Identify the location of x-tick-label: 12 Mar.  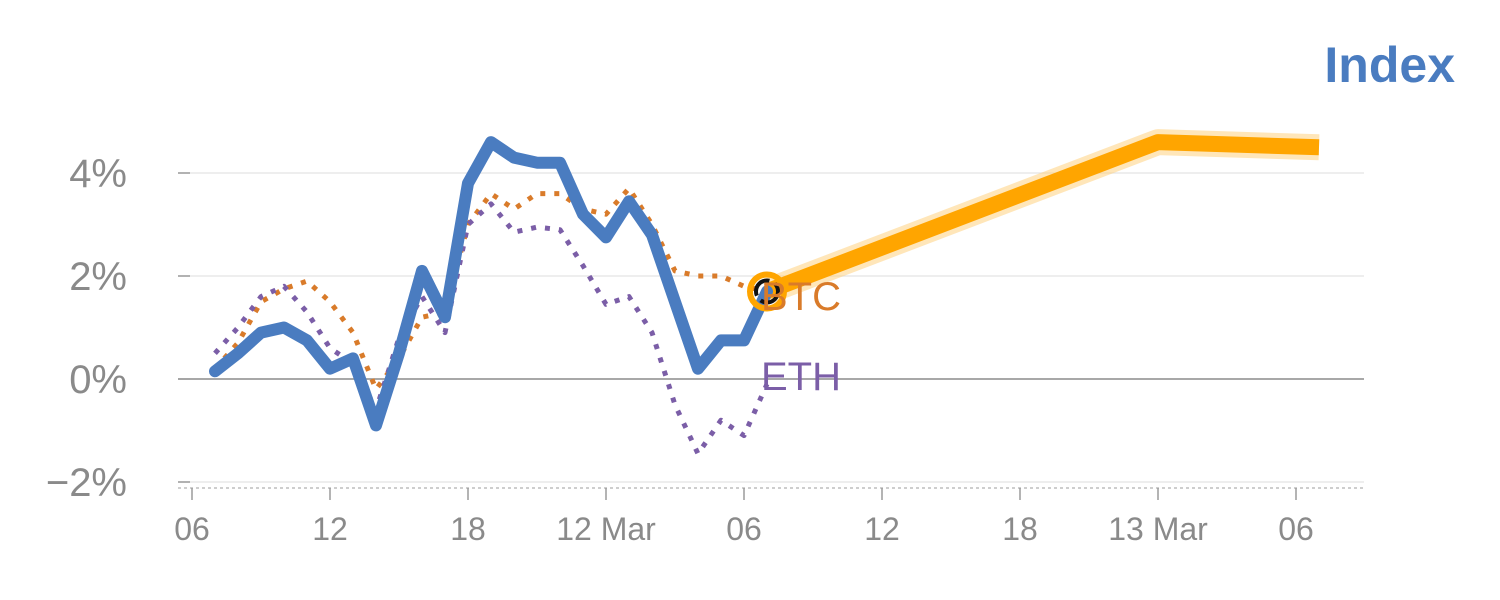
(606, 529).